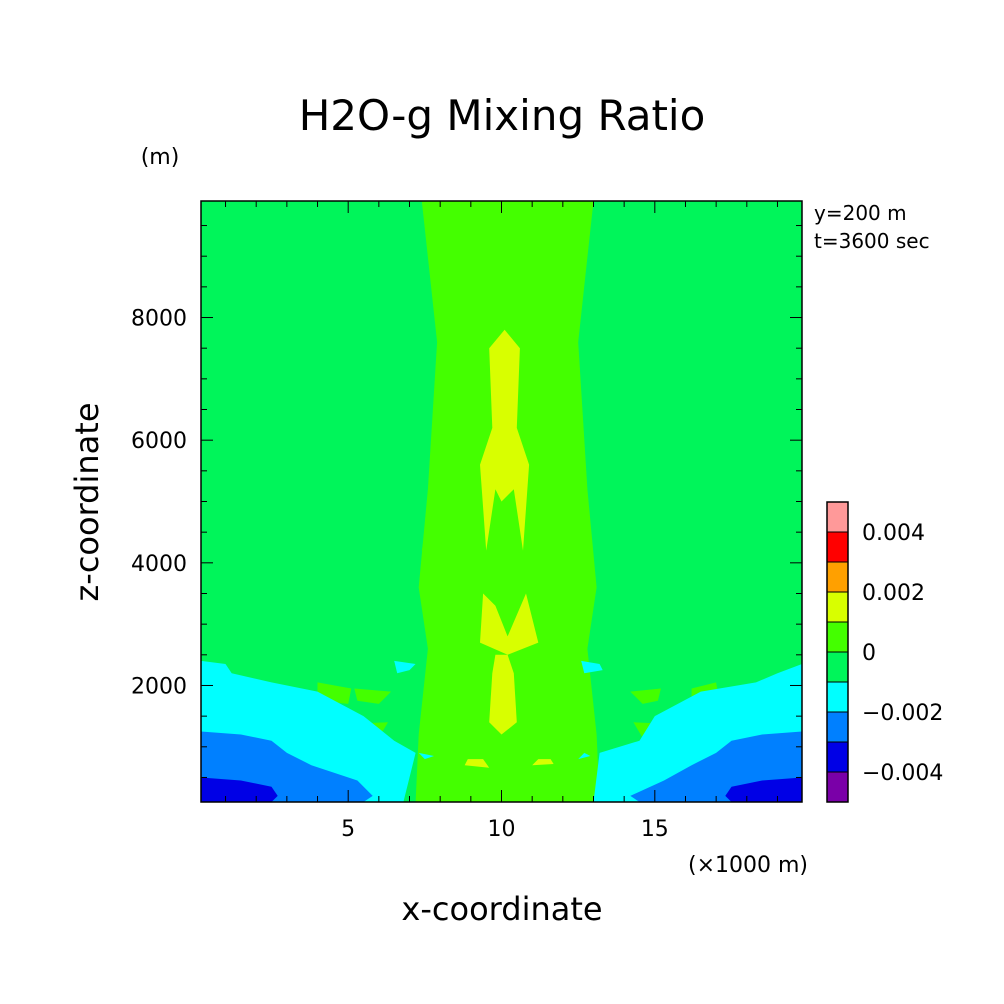  What do you see at coordinates (872, 241) in the screenshot?
I see `annotation-t: t=3600 sec` at bounding box center [872, 241].